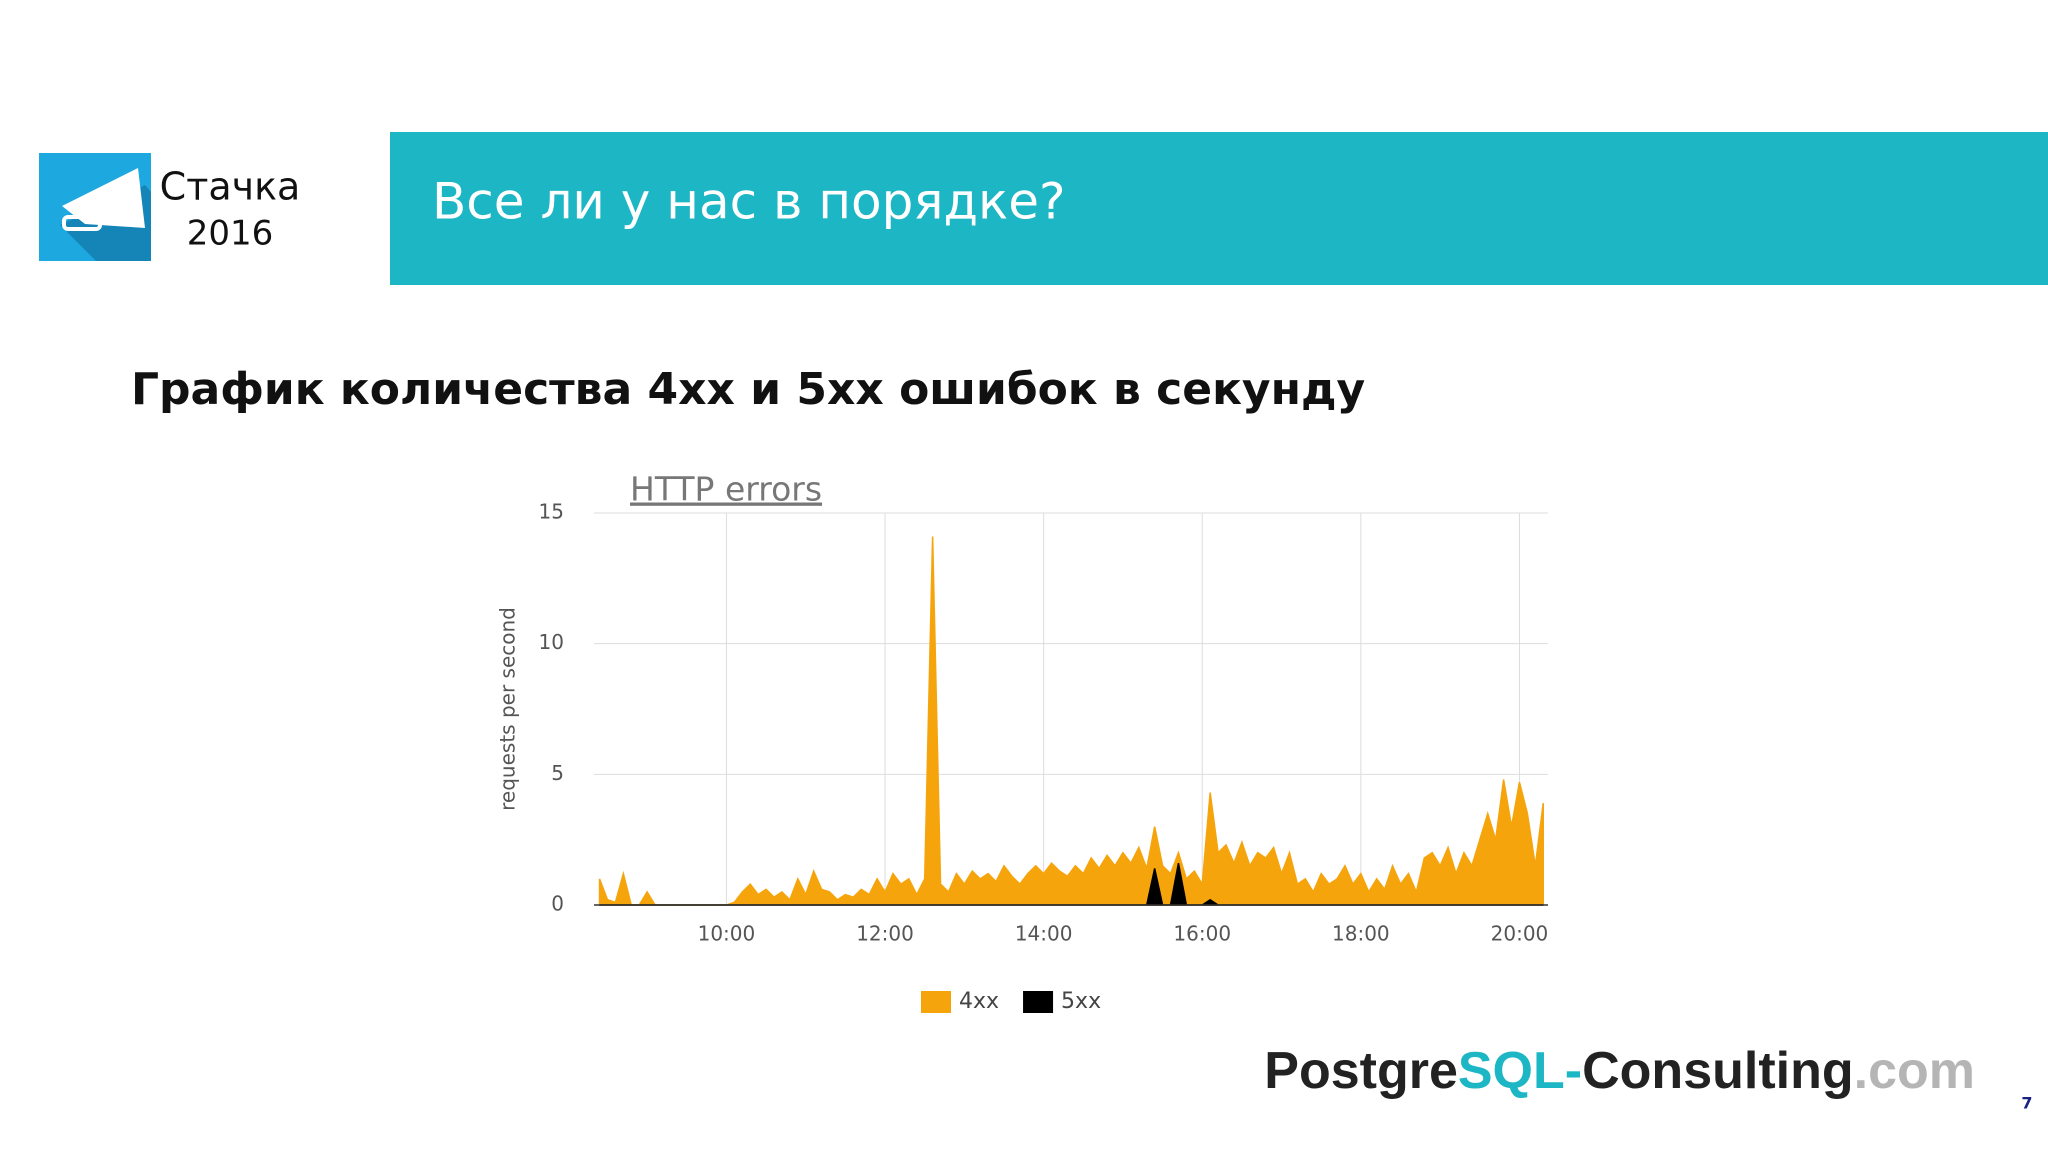 This screenshot has height=1152, width=2048. Describe the element at coordinates (508, 709) in the screenshot. I see `y-axis-label: requests per second` at that location.